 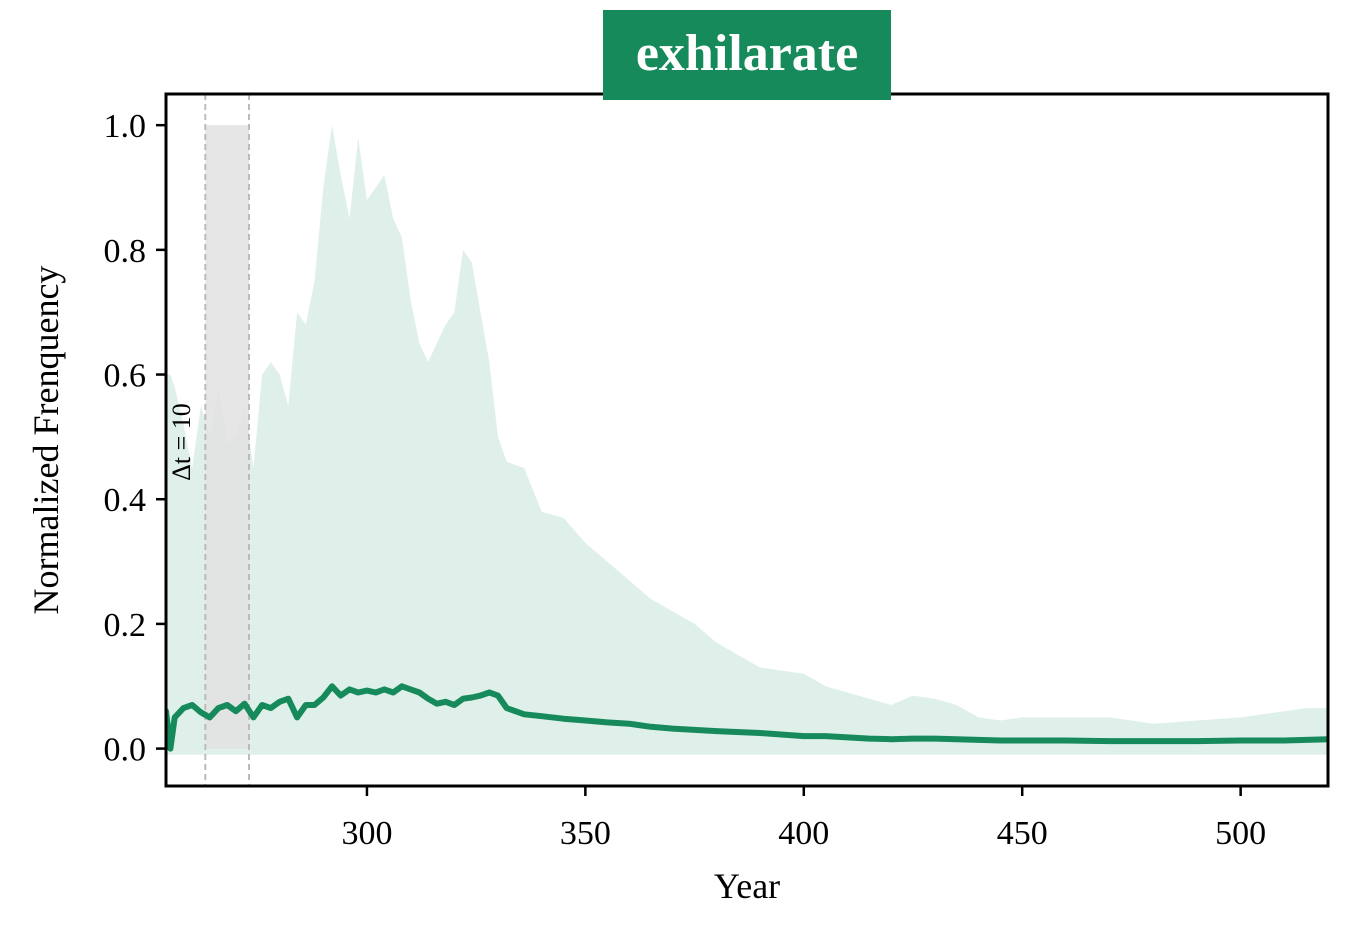 What do you see at coordinates (46, 440) in the screenshot?
I see `y-axis-label: Normalized Frenquency` at bounding box center [46, 440].